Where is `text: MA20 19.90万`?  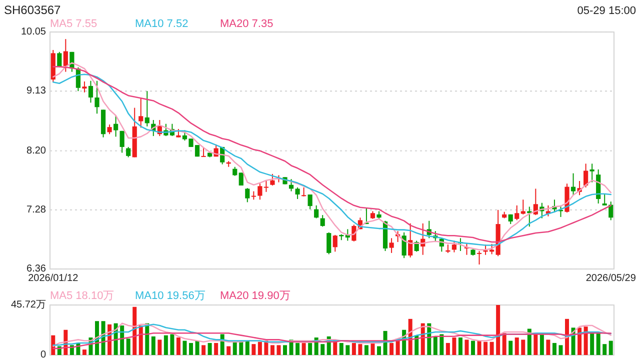
text: MA20 19.90万 is located at coordinates (255, 296).